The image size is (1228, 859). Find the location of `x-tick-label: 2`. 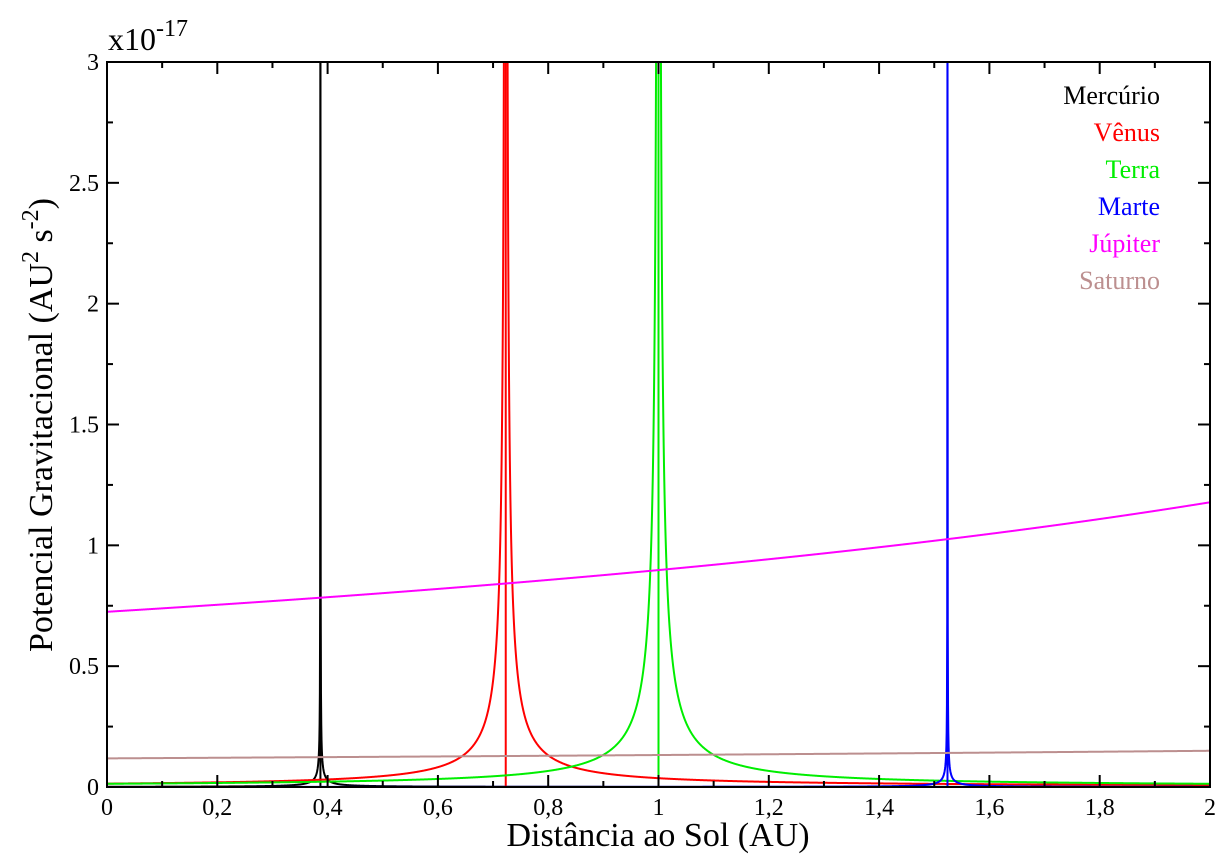

x-tick-label: 2 is located at coordinates (1210, 808).